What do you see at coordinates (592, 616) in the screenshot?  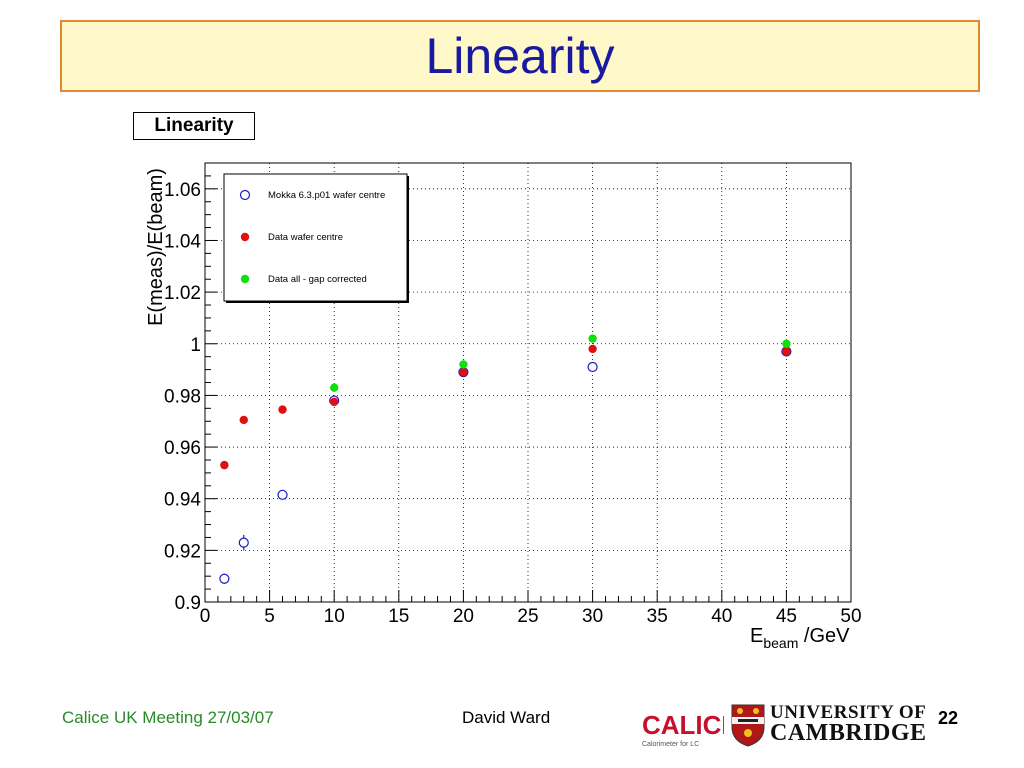 I see `x-tick-label: 30` at bounding box center [592, 616].